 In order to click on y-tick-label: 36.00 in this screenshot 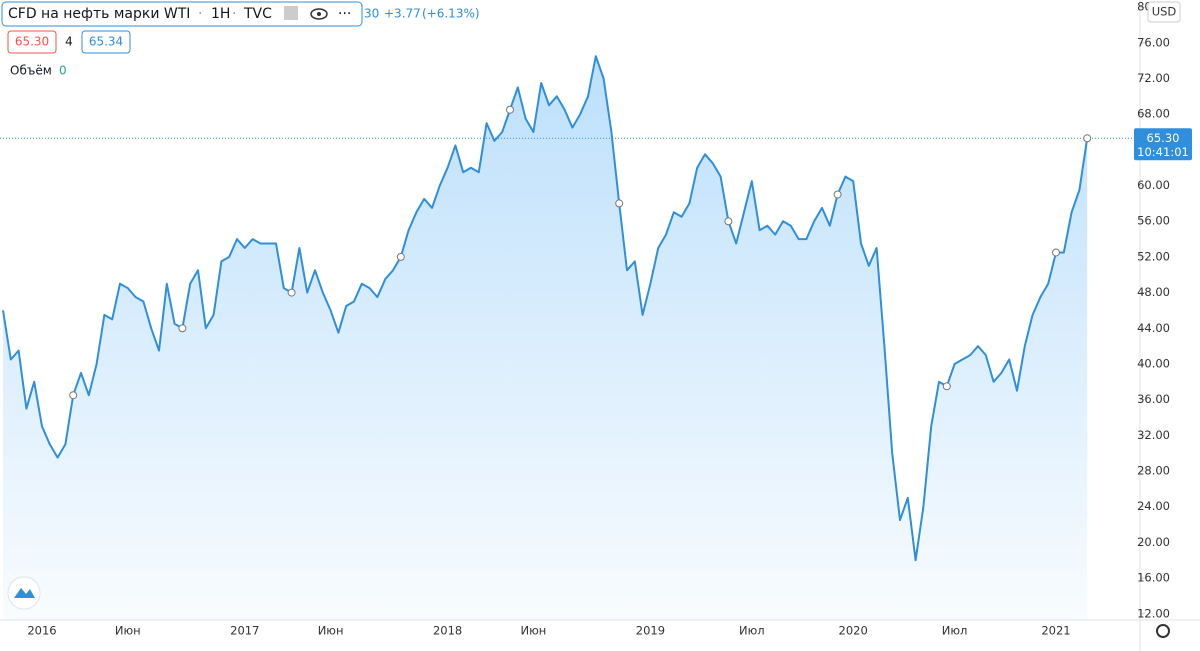, I will do `click(1153, 399)`.